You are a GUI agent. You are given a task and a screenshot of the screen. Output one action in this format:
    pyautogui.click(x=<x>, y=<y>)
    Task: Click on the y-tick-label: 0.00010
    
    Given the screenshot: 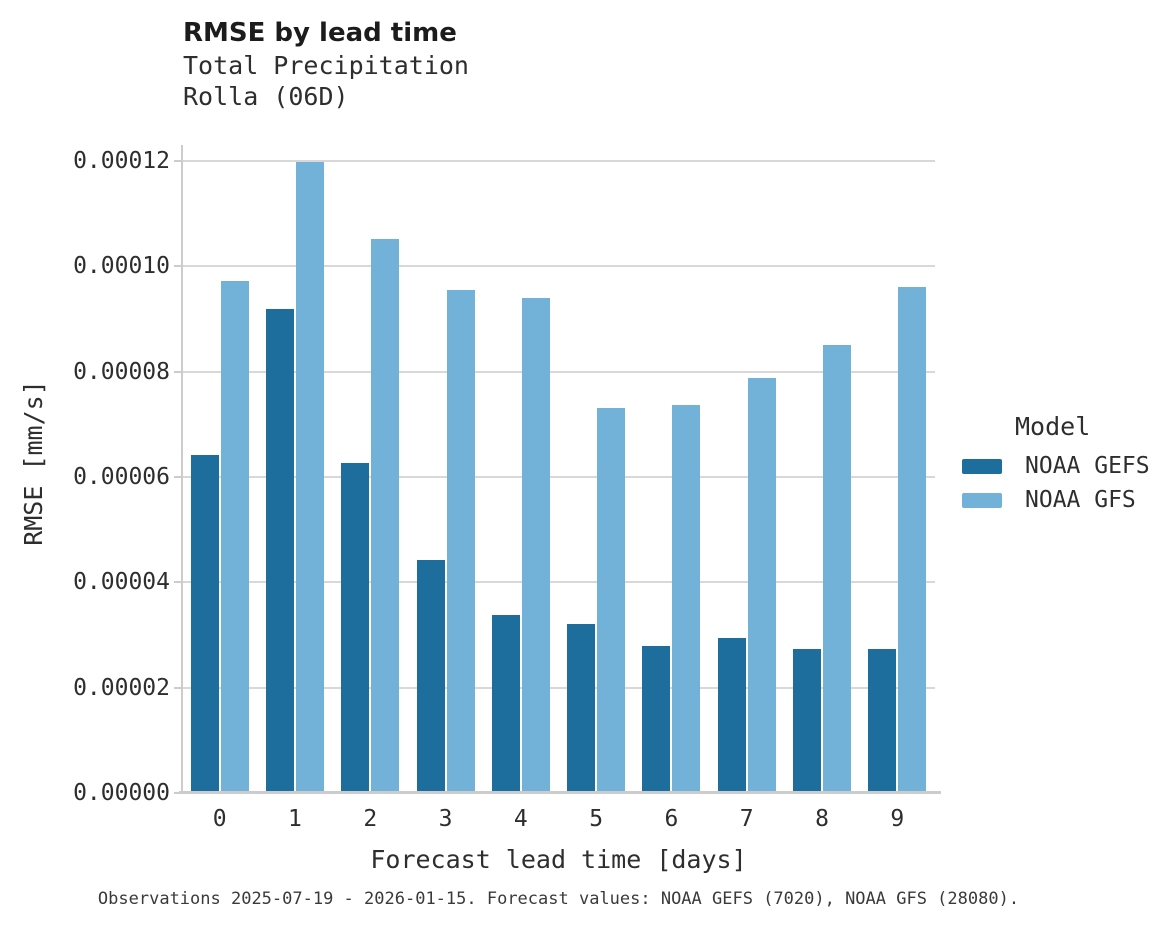 What is the action you would take?
    pyautogui.click(x=121, y=266)
    